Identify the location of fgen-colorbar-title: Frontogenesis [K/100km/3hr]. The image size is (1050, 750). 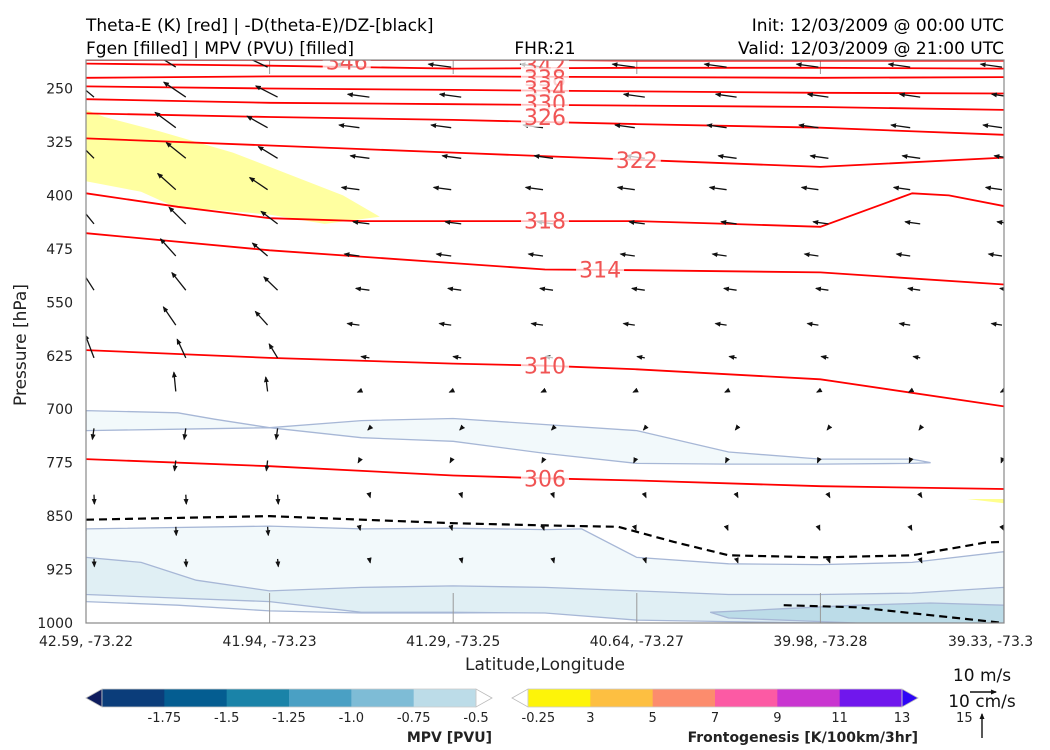
(803, 738).